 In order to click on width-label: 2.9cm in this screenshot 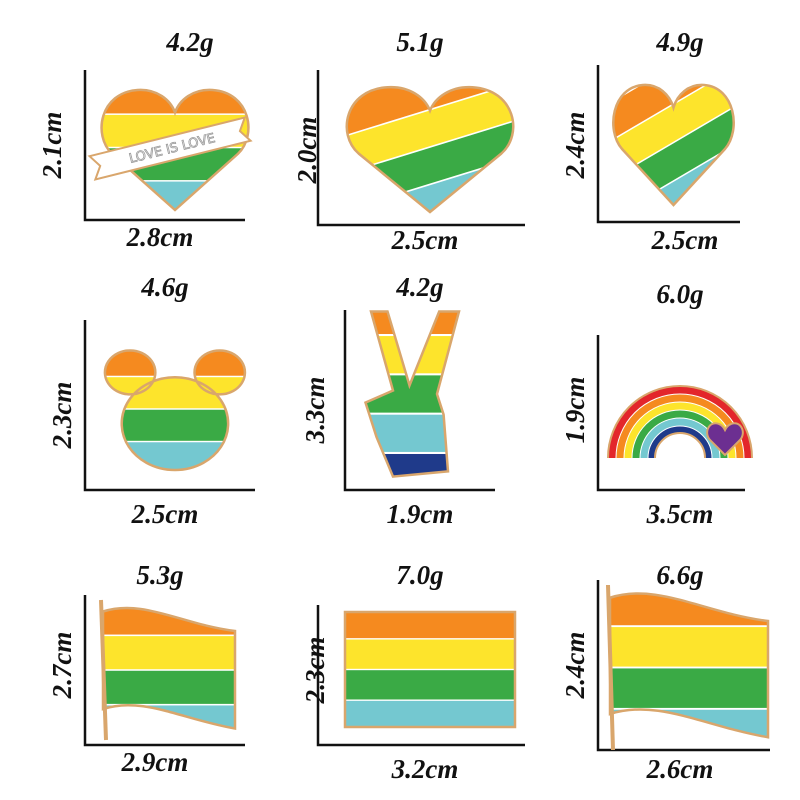, I will do `click(155, 762)`.